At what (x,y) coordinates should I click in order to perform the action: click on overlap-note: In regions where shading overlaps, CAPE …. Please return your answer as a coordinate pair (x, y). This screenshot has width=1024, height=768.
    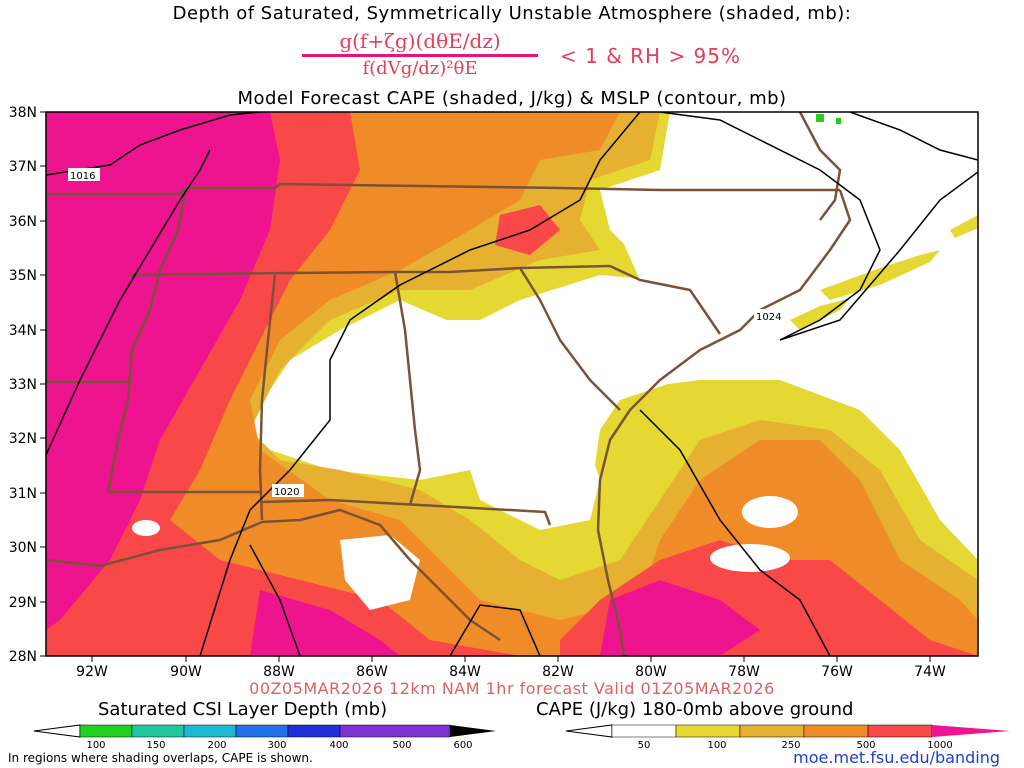
    Looking at the image, I should click on (160, 758).